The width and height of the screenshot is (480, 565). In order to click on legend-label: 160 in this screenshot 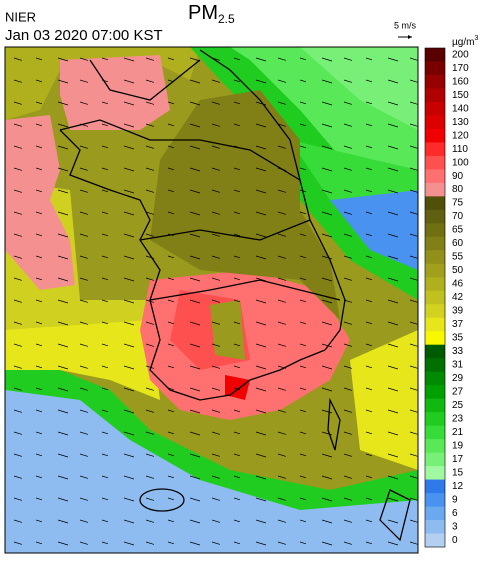, I will do `click(460, 81)`.